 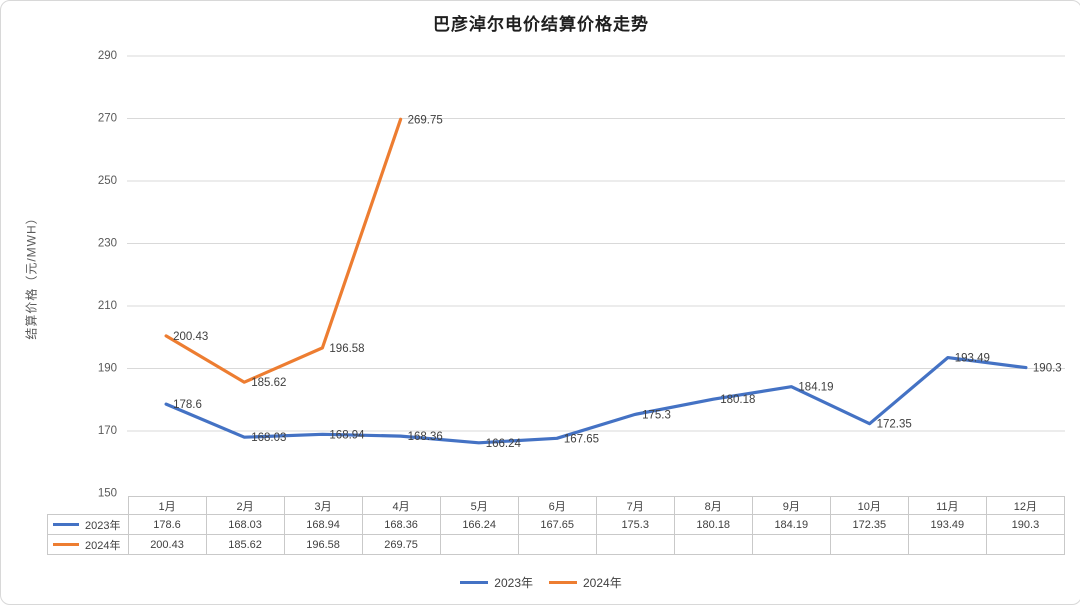 I want to click on y-tick-label: 270, so click(x=107, y=119).